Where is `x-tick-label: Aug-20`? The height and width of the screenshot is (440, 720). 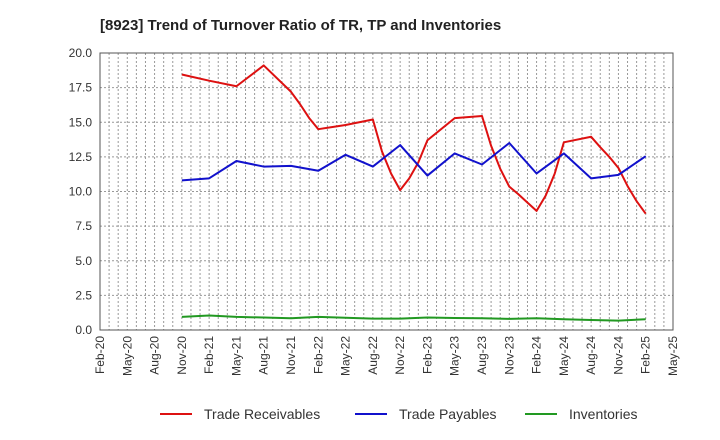
x-tick-label: Aug-20 is located at coordinates (155, 355).